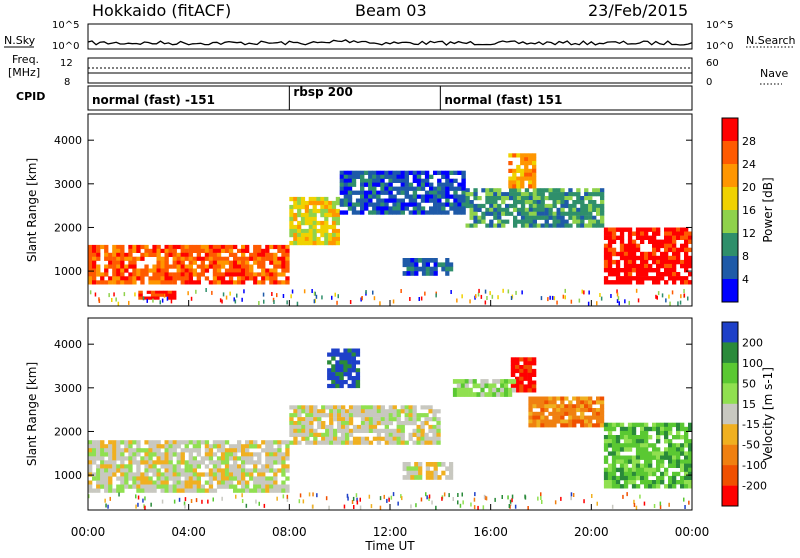 This screenshot has height=558, width=800. Describe the element at coordinates (752, 363) in the screenshot. I see `colorbar-tick-label: 100` at that location.